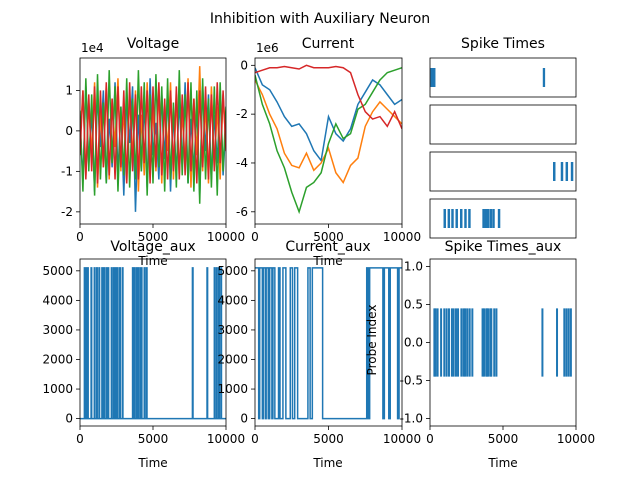 This screenshot has width=640, height=480. I want to click on current-xlabel: Time, so click(327, 261).